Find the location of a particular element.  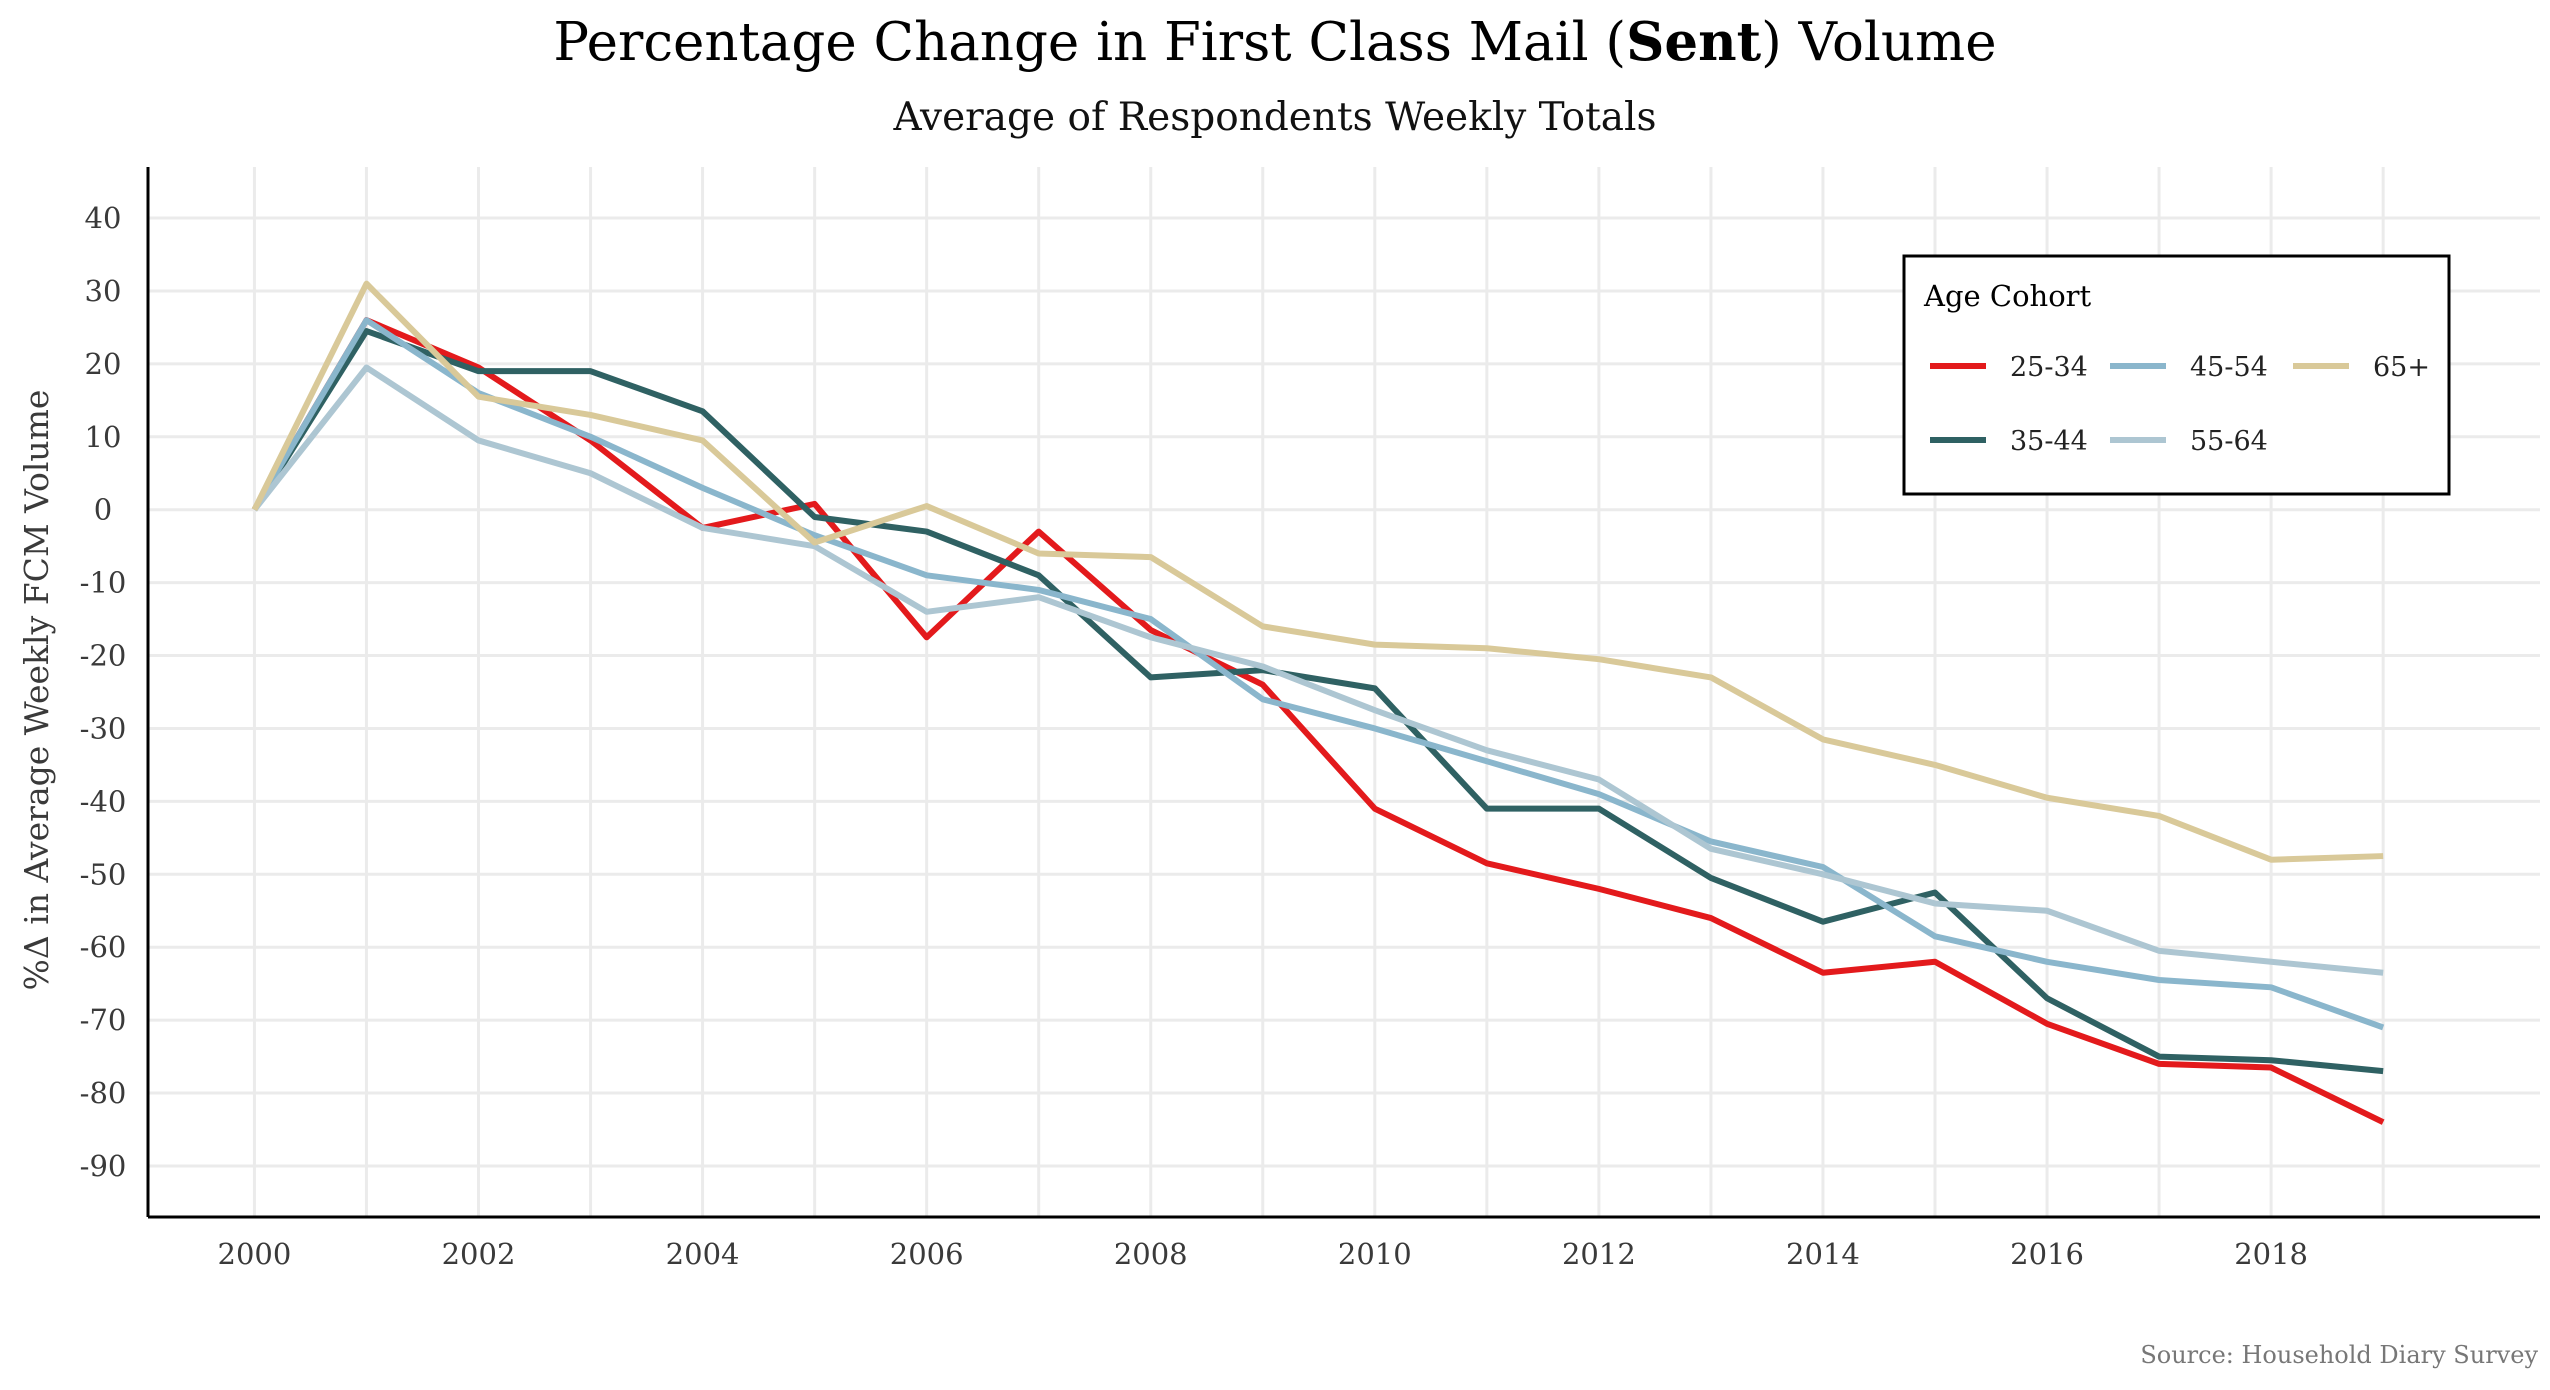

chart-title-bold: Sent is located at coordinates (1694, 42).